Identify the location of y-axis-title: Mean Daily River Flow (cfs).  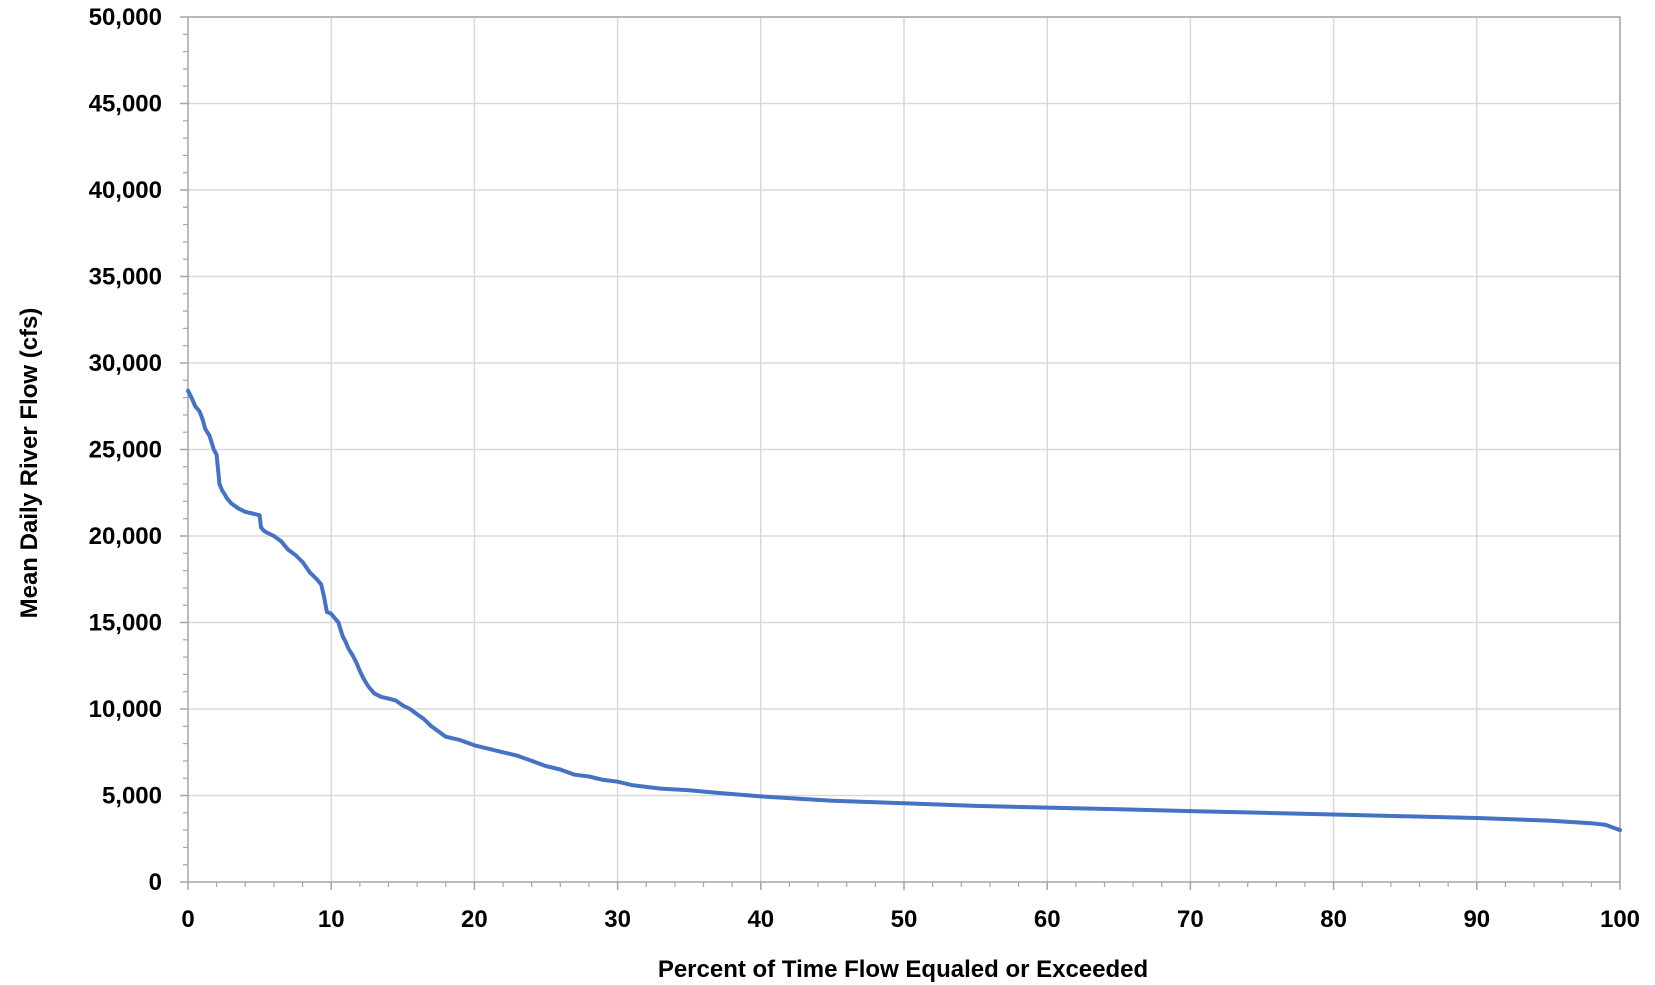
(29, 463).